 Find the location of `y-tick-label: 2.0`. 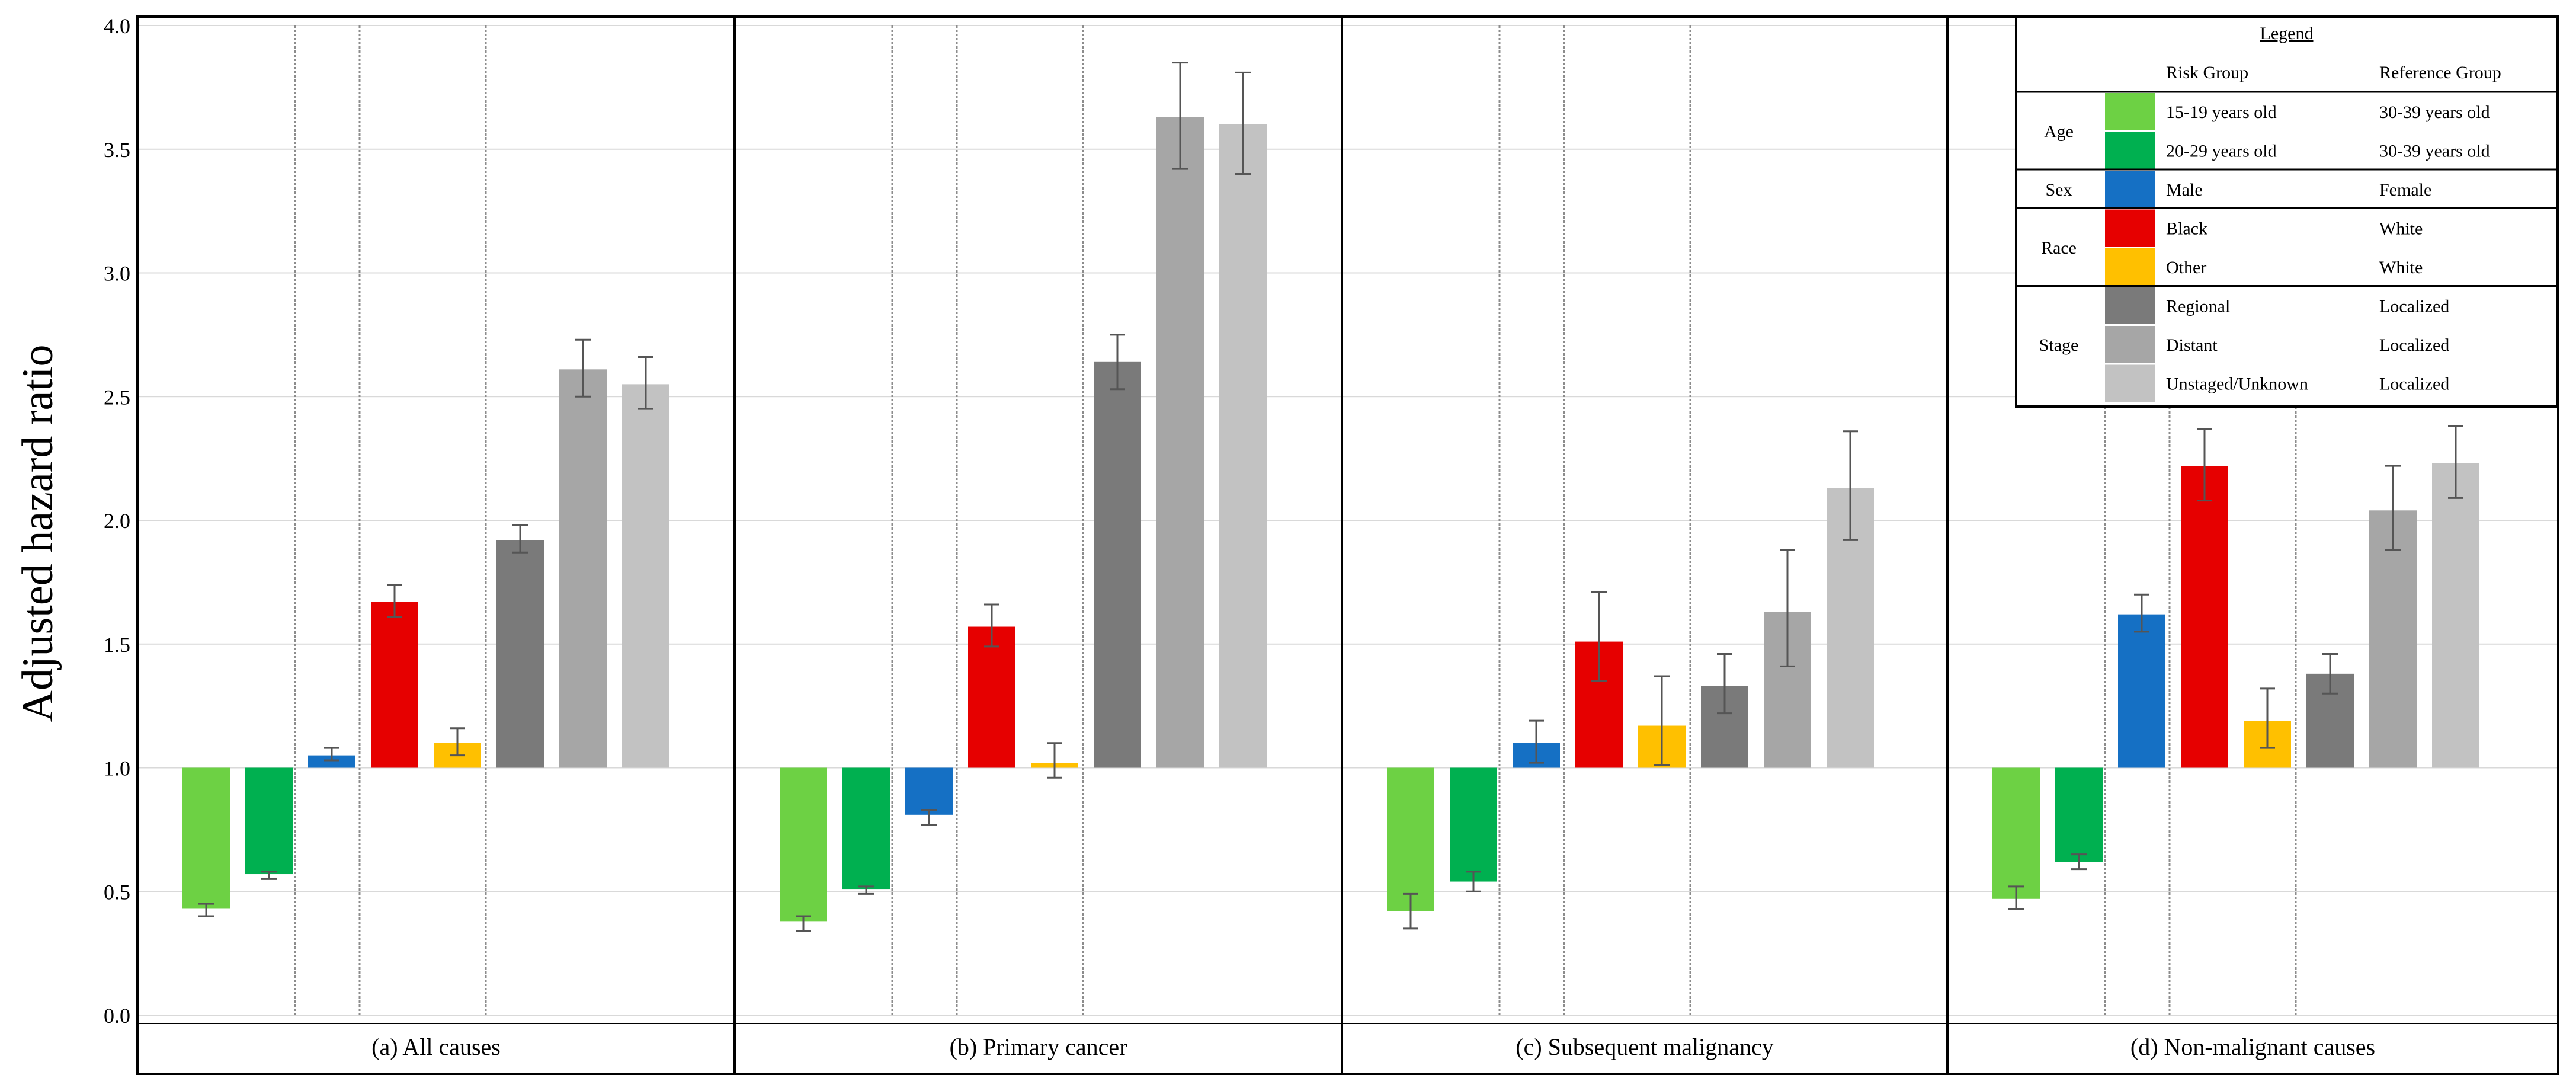

y-tick-label: 2.0 is located at coordinates (117, 521).